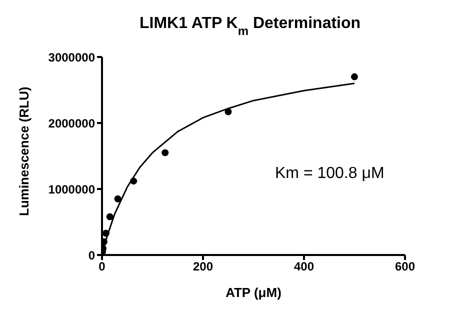 This screenshot has width=450, height=315. I want to click on y-tick-label: 0, so click(92, 255).